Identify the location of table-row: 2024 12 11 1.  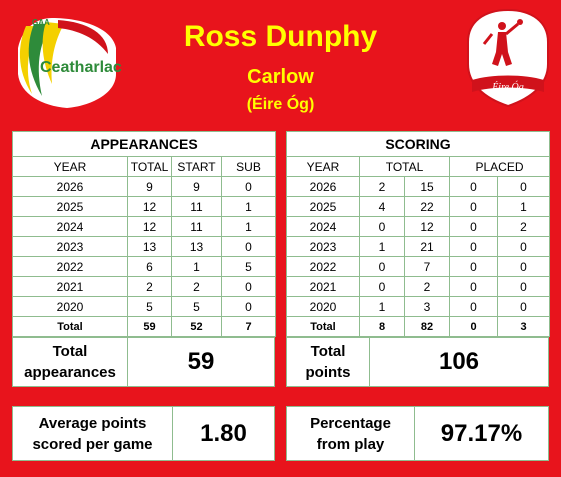
(144, 226).